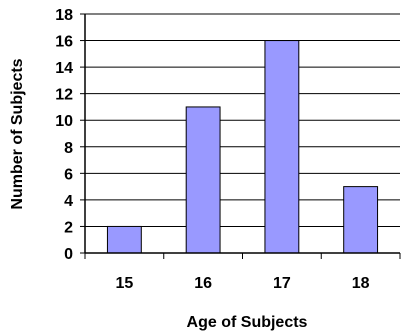 The height and width of the screenshot is (334, 408). I want to click on x-tick-labels: 15 16 17 18, so click(242, 272).